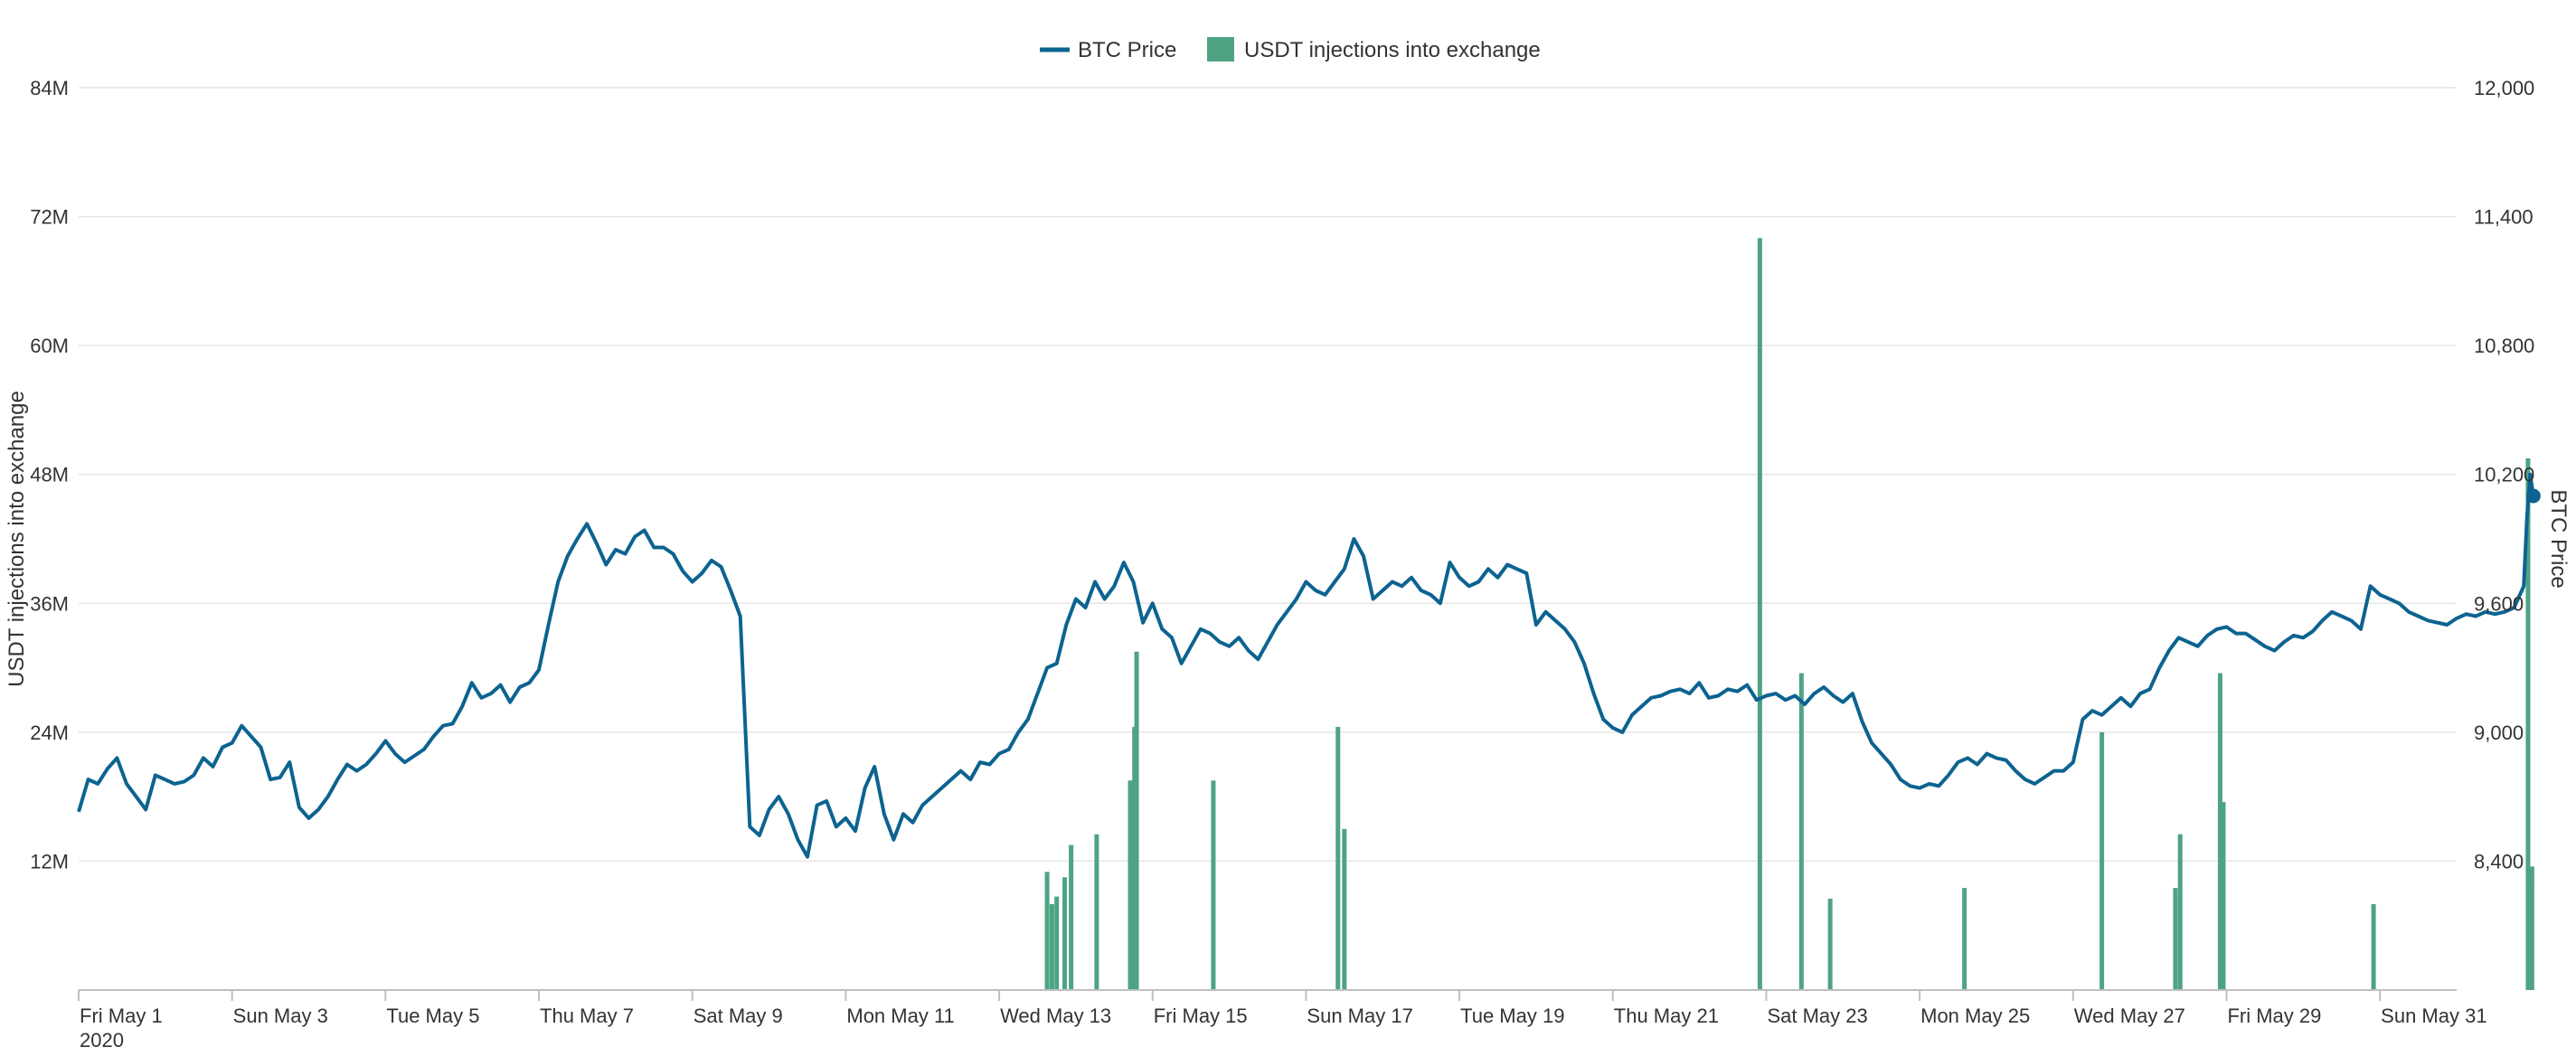 This screenshot has height=1047, width=2576. What do you see at coordinates (1055, 1016) in the screenshot?
I see `x-tick-label: Wed May 13` at bounding box center [1055, 1016].